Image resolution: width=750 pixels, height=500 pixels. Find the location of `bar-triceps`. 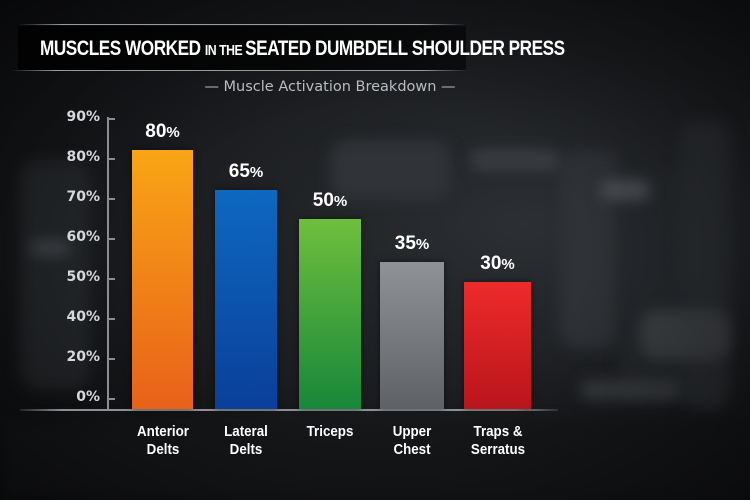

bar-triceps is located at coordinates (330, 314).